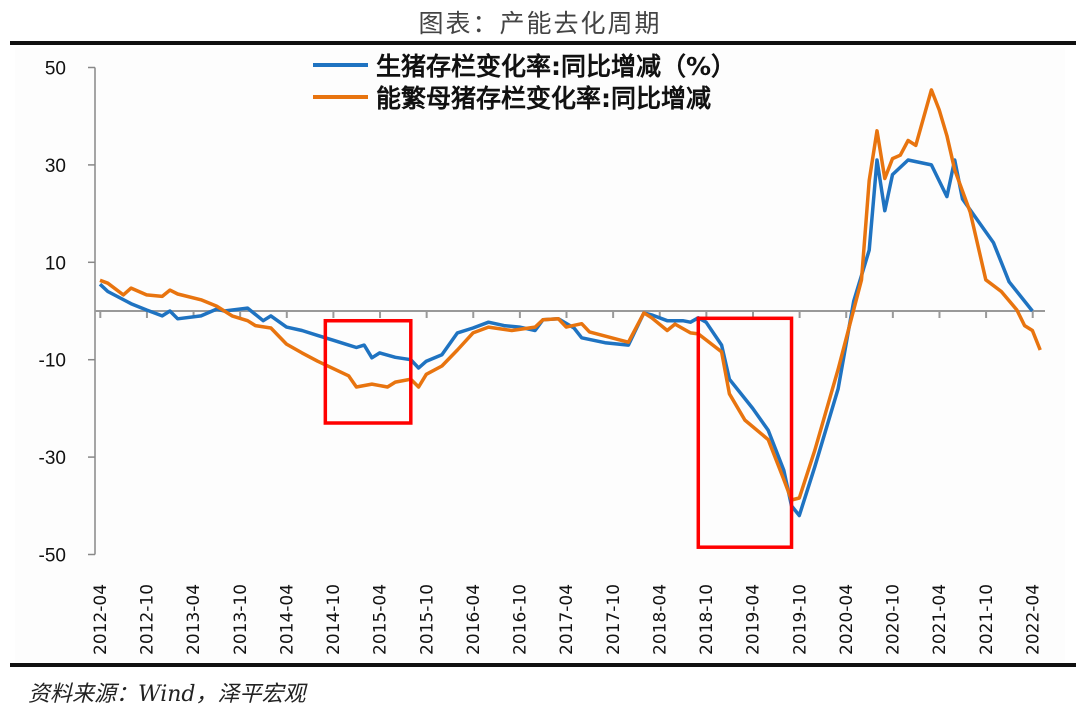  What do you see at coordinates (474, 619) in the screenshot?
I see `x-tick-label: 2016-04` at bounding box center [474, 619].